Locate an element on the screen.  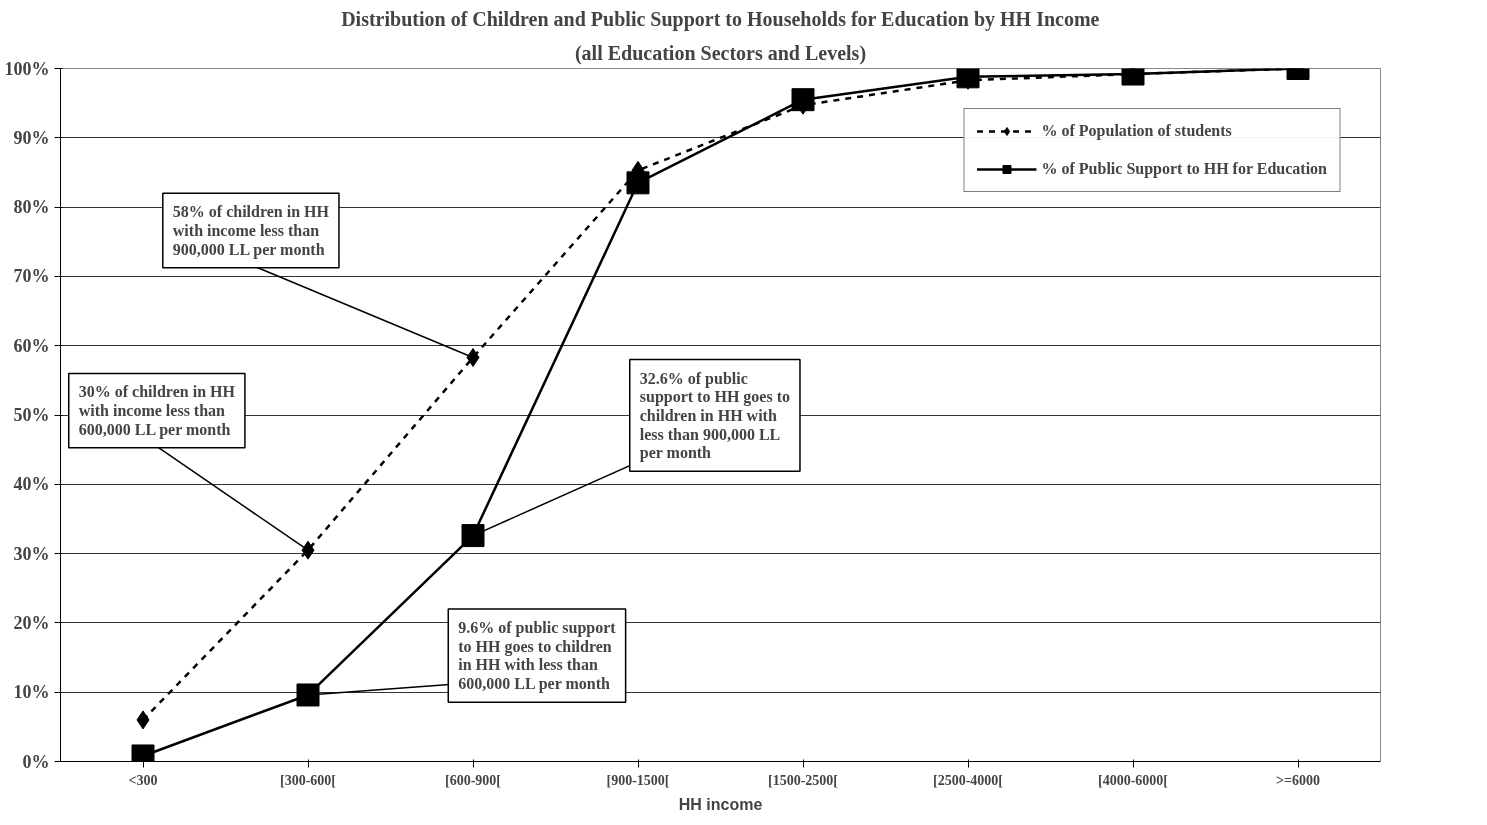
y-tick-label: 50% is located at coordinates (31, 415).